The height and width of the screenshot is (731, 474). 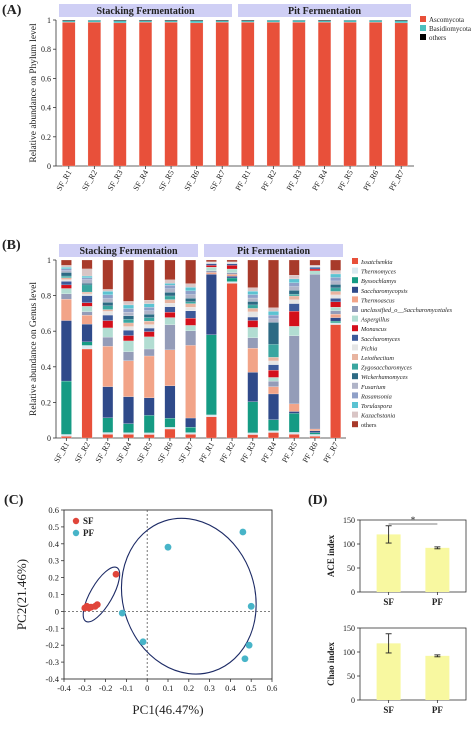 What do you see at coordinates (268, 181) in the screenshot?
I see `x-tick-label: PF_R2` at bounding box center [268, 181].